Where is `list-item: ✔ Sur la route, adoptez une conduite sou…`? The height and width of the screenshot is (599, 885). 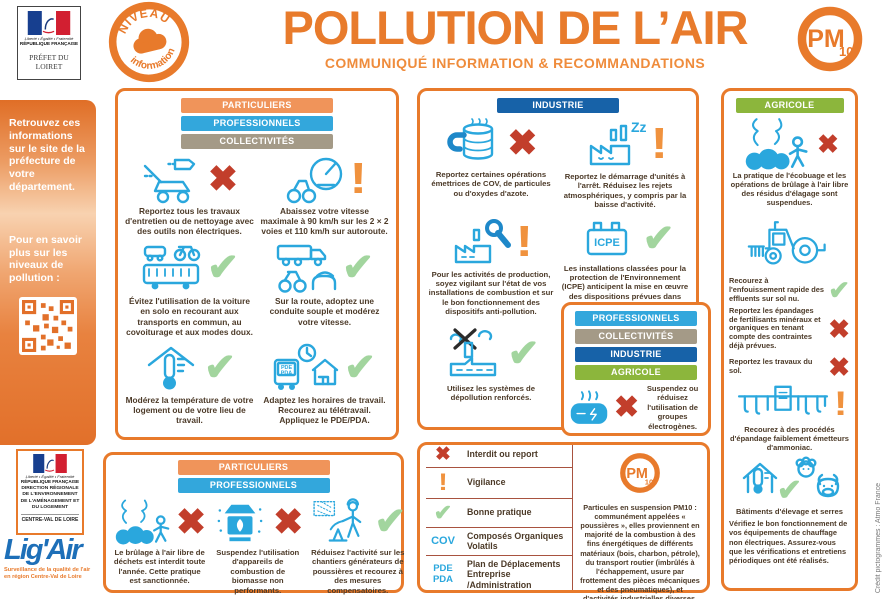 list-item: ✔ Sur la route, adoptez une conduite sou… is located at coordinates (324, 289).